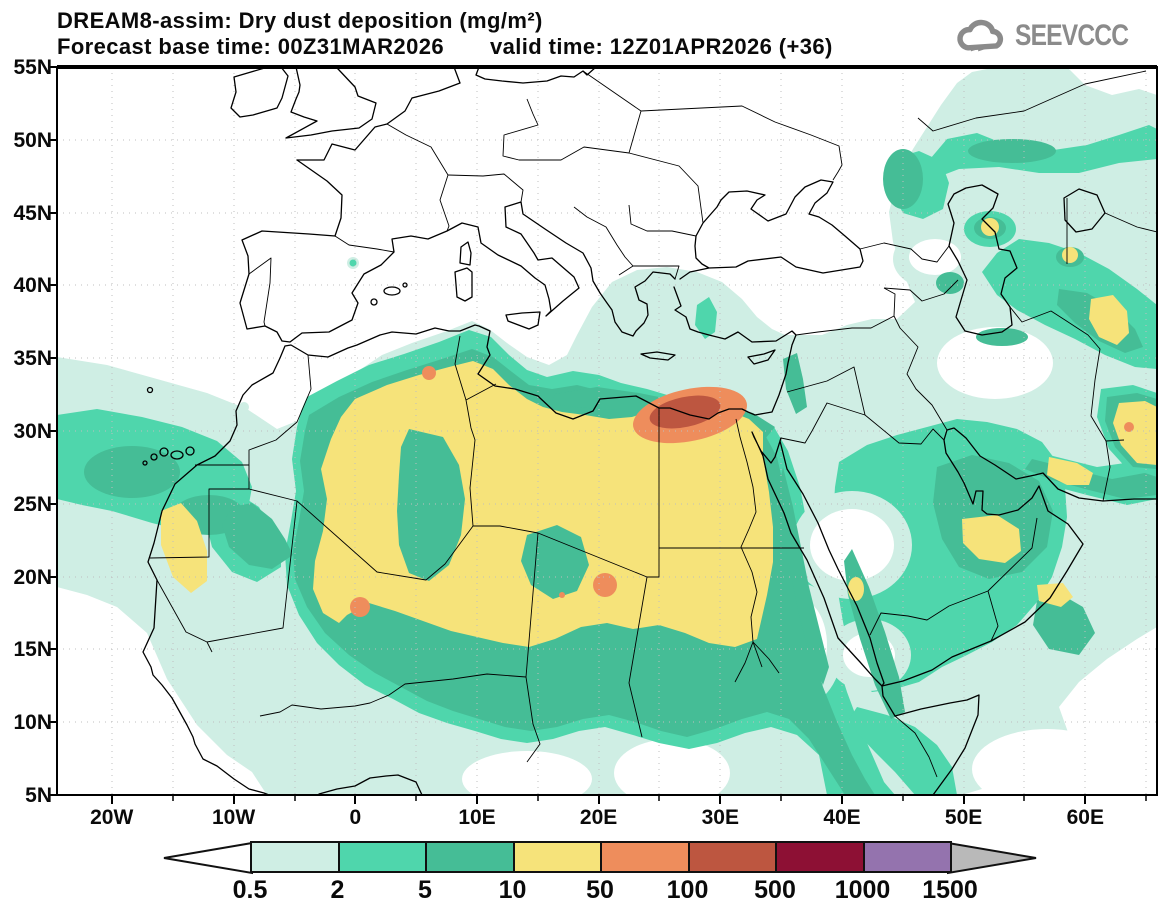  I want to click on lat-tick-label: 30N, so click(32, 431).